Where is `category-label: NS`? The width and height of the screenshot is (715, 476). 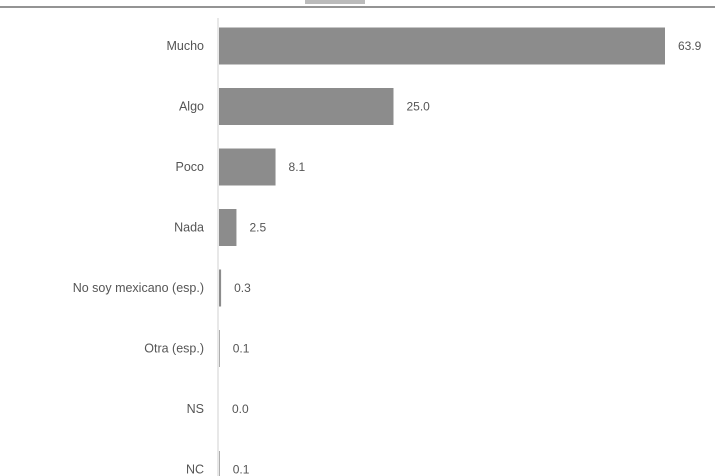
category-label: NS is located at coordinates (195, 409).